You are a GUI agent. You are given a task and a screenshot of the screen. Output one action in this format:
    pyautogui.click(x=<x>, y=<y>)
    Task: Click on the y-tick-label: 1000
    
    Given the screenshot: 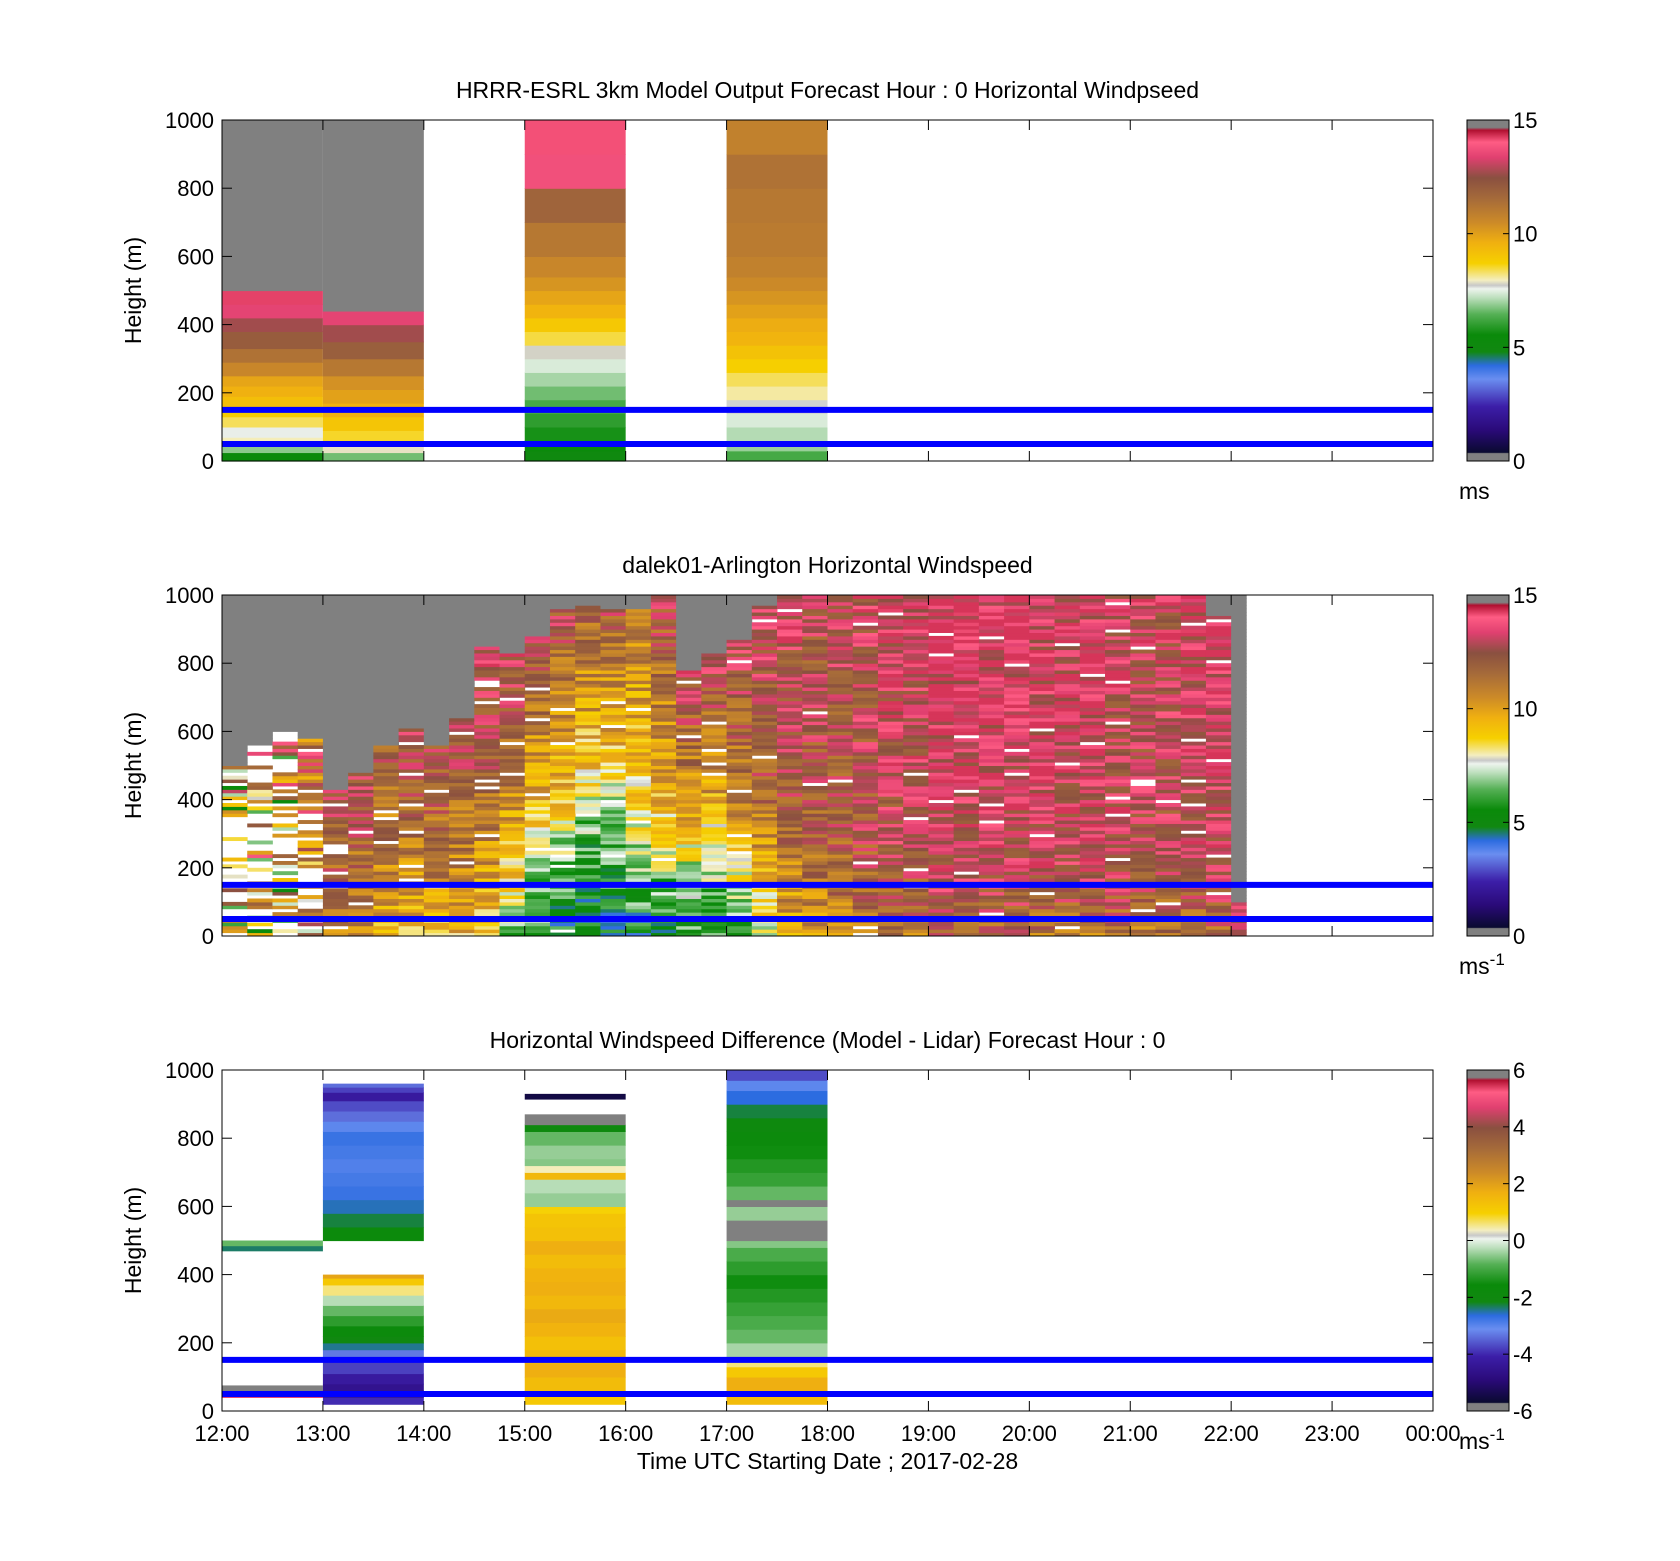 What is the action you would take?
    pyautogui.click(x=189, y=595)
    